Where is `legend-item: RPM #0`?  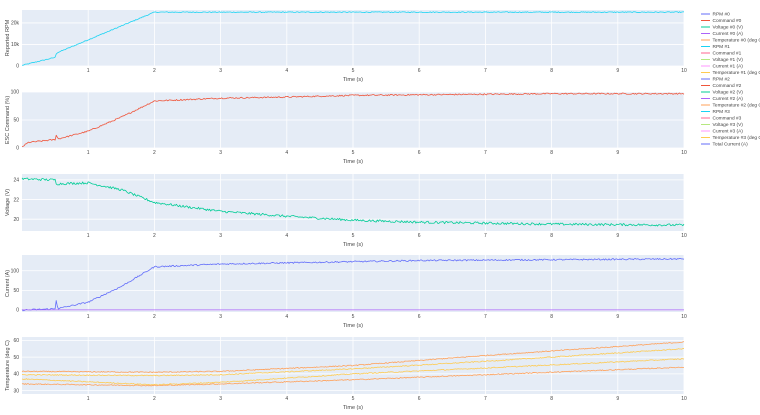
legend-item: RPM #0 is located at coordinates (715, 15).